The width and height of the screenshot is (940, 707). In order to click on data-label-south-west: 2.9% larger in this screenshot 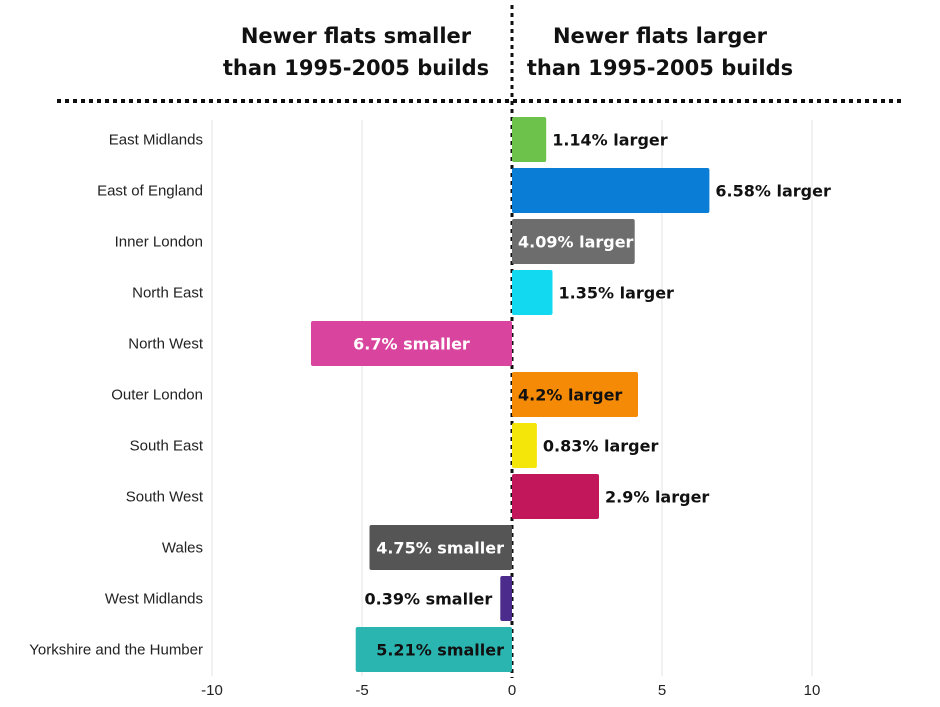, I will do `click(657, 497)`.